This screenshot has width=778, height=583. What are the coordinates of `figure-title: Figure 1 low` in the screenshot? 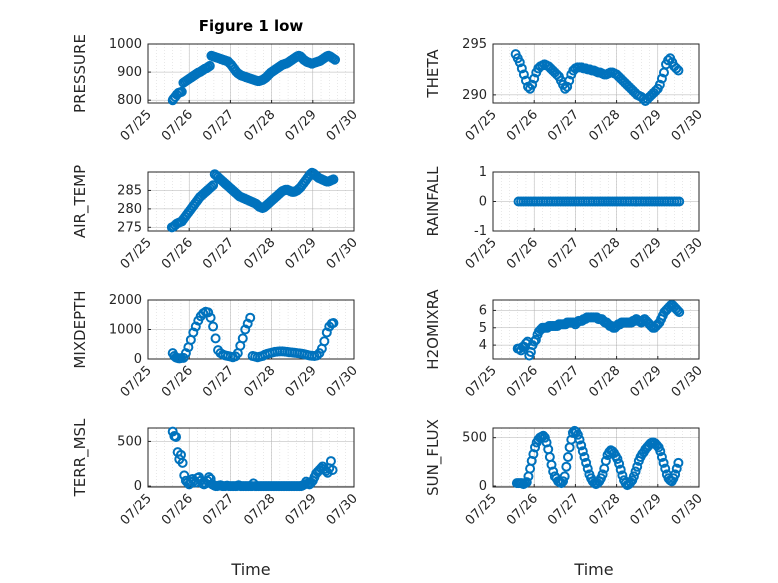 It's located at (251, 26).